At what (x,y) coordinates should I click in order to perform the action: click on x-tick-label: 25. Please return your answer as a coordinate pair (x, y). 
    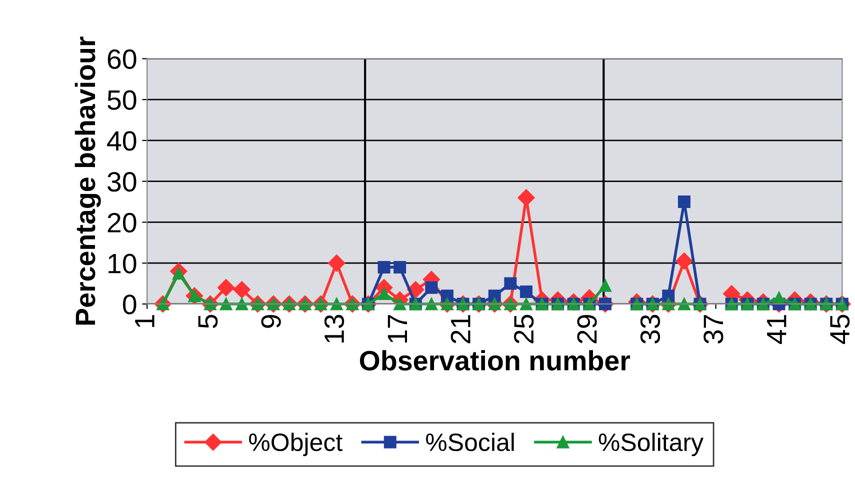
    Looking at the image, I should click on (524, 329).